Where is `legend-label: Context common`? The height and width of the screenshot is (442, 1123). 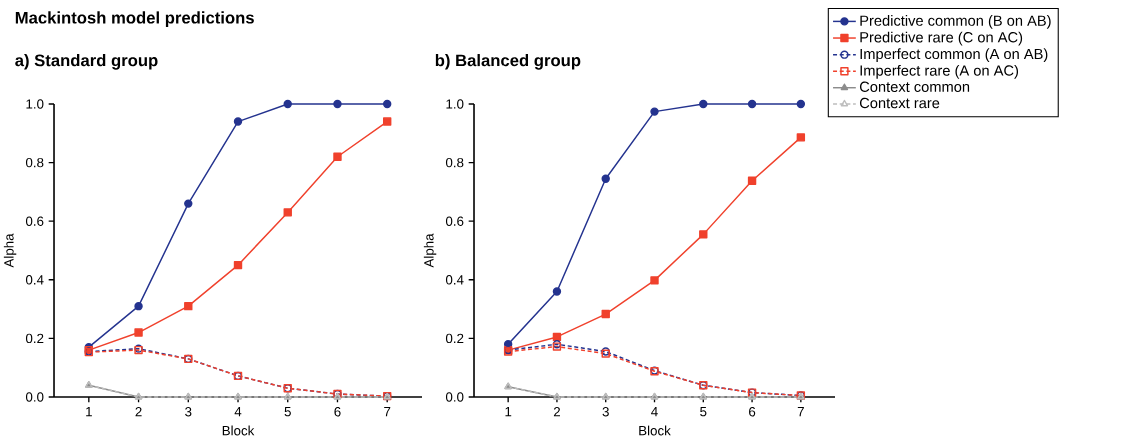 legend-label: Context common is located at coordinates (914, 86).